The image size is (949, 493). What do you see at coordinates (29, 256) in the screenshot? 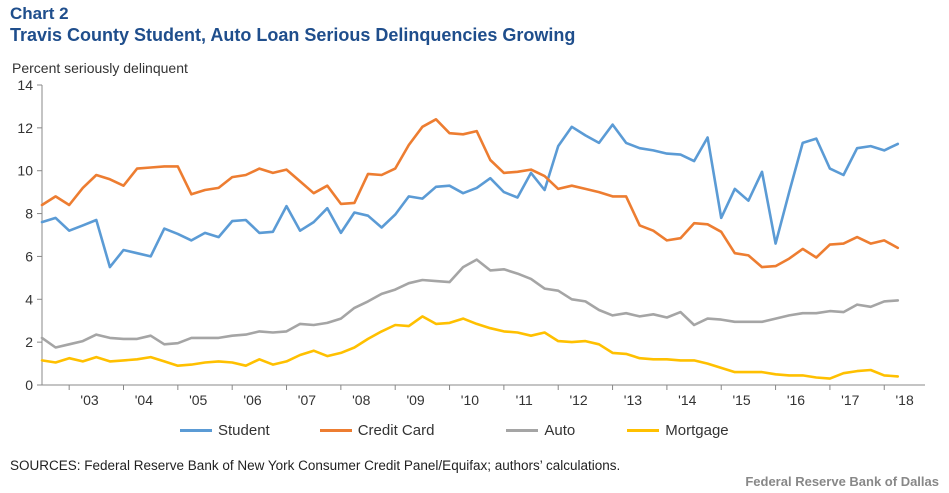
I see `y-tick-label: 6` at bounding box center [29, 256].